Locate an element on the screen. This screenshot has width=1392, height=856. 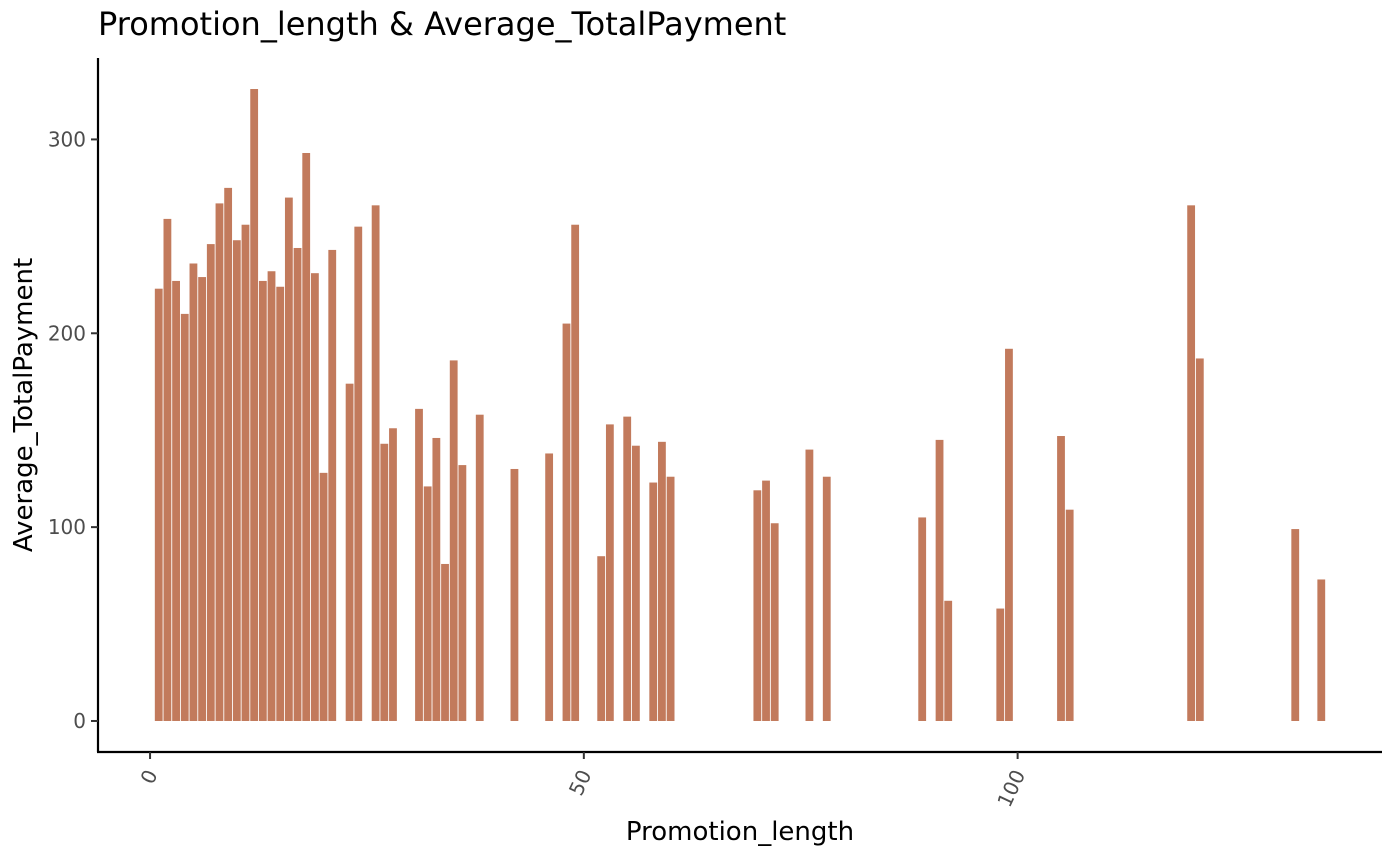
y-tick-label: 300 is located at coordinates (67, 139).